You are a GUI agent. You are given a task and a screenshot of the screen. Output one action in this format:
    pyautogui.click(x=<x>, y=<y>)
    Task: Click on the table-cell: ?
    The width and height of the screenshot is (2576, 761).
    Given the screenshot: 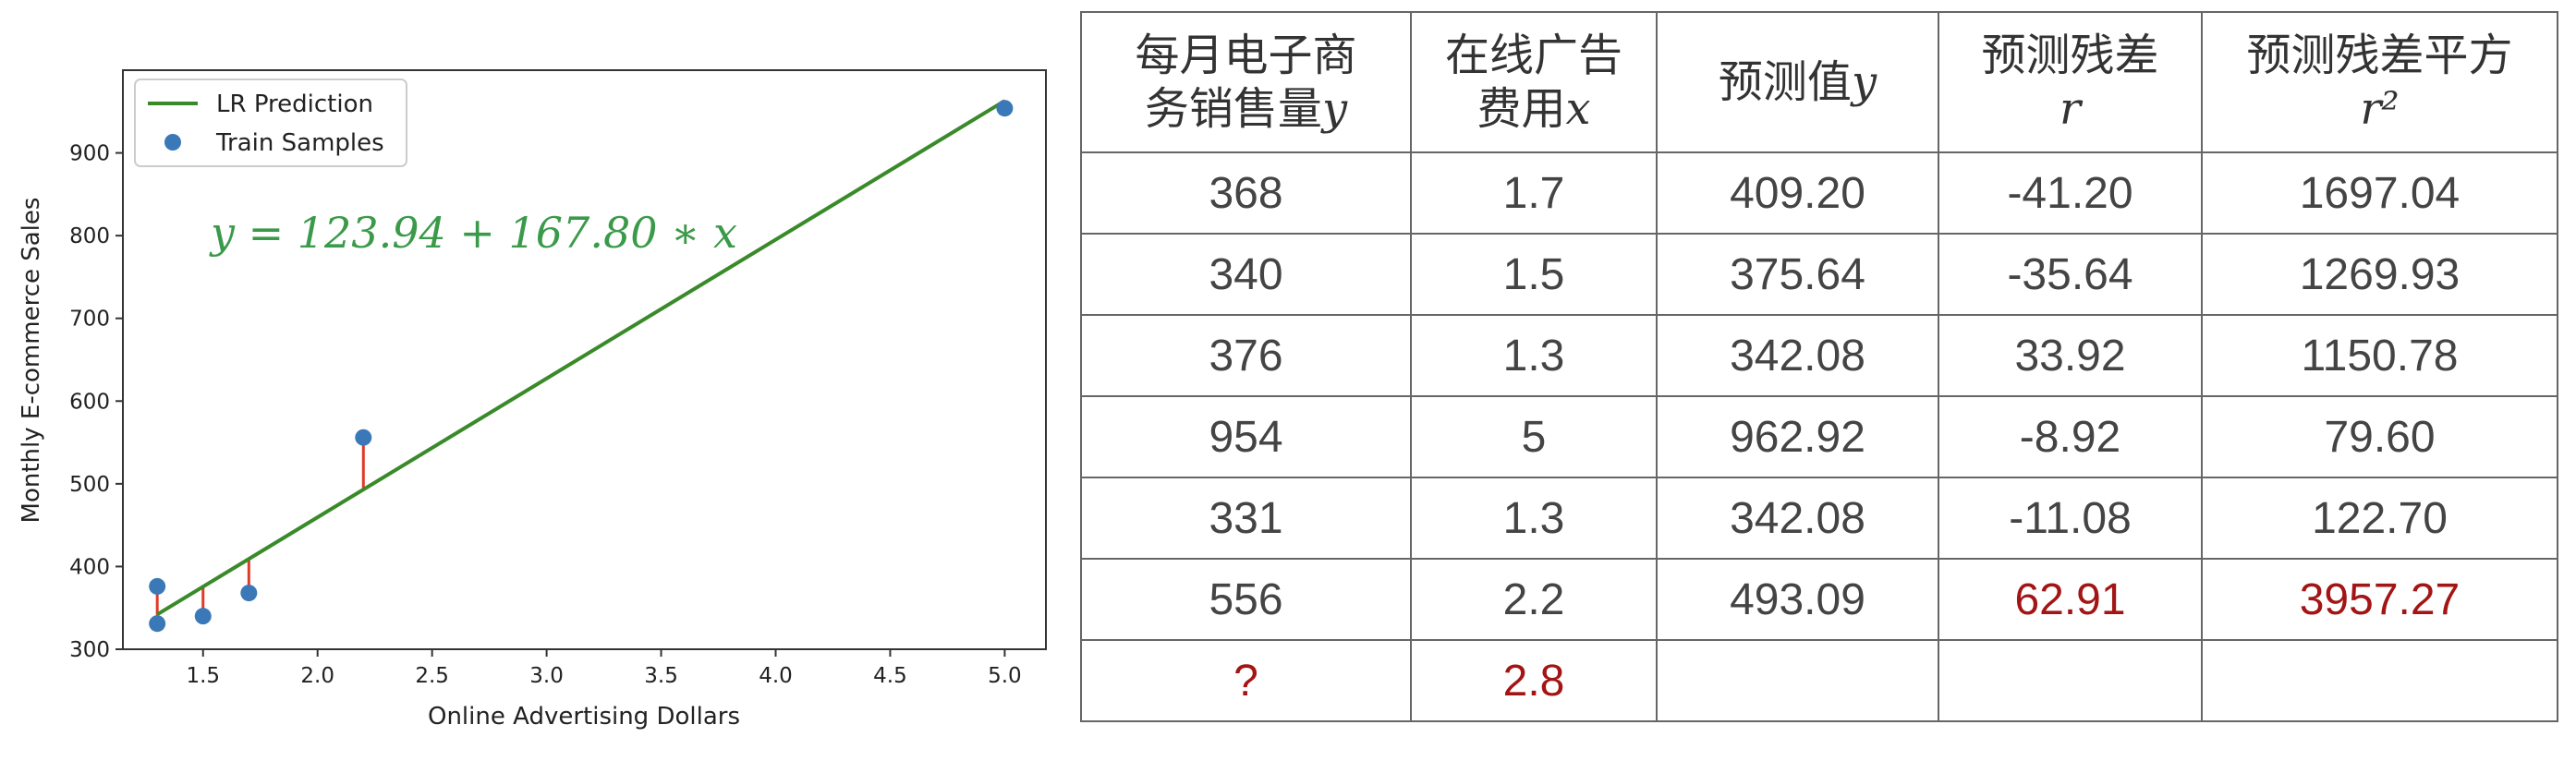 What is the action you would take?
    pyautogui.click(x=1246, y=681)
    